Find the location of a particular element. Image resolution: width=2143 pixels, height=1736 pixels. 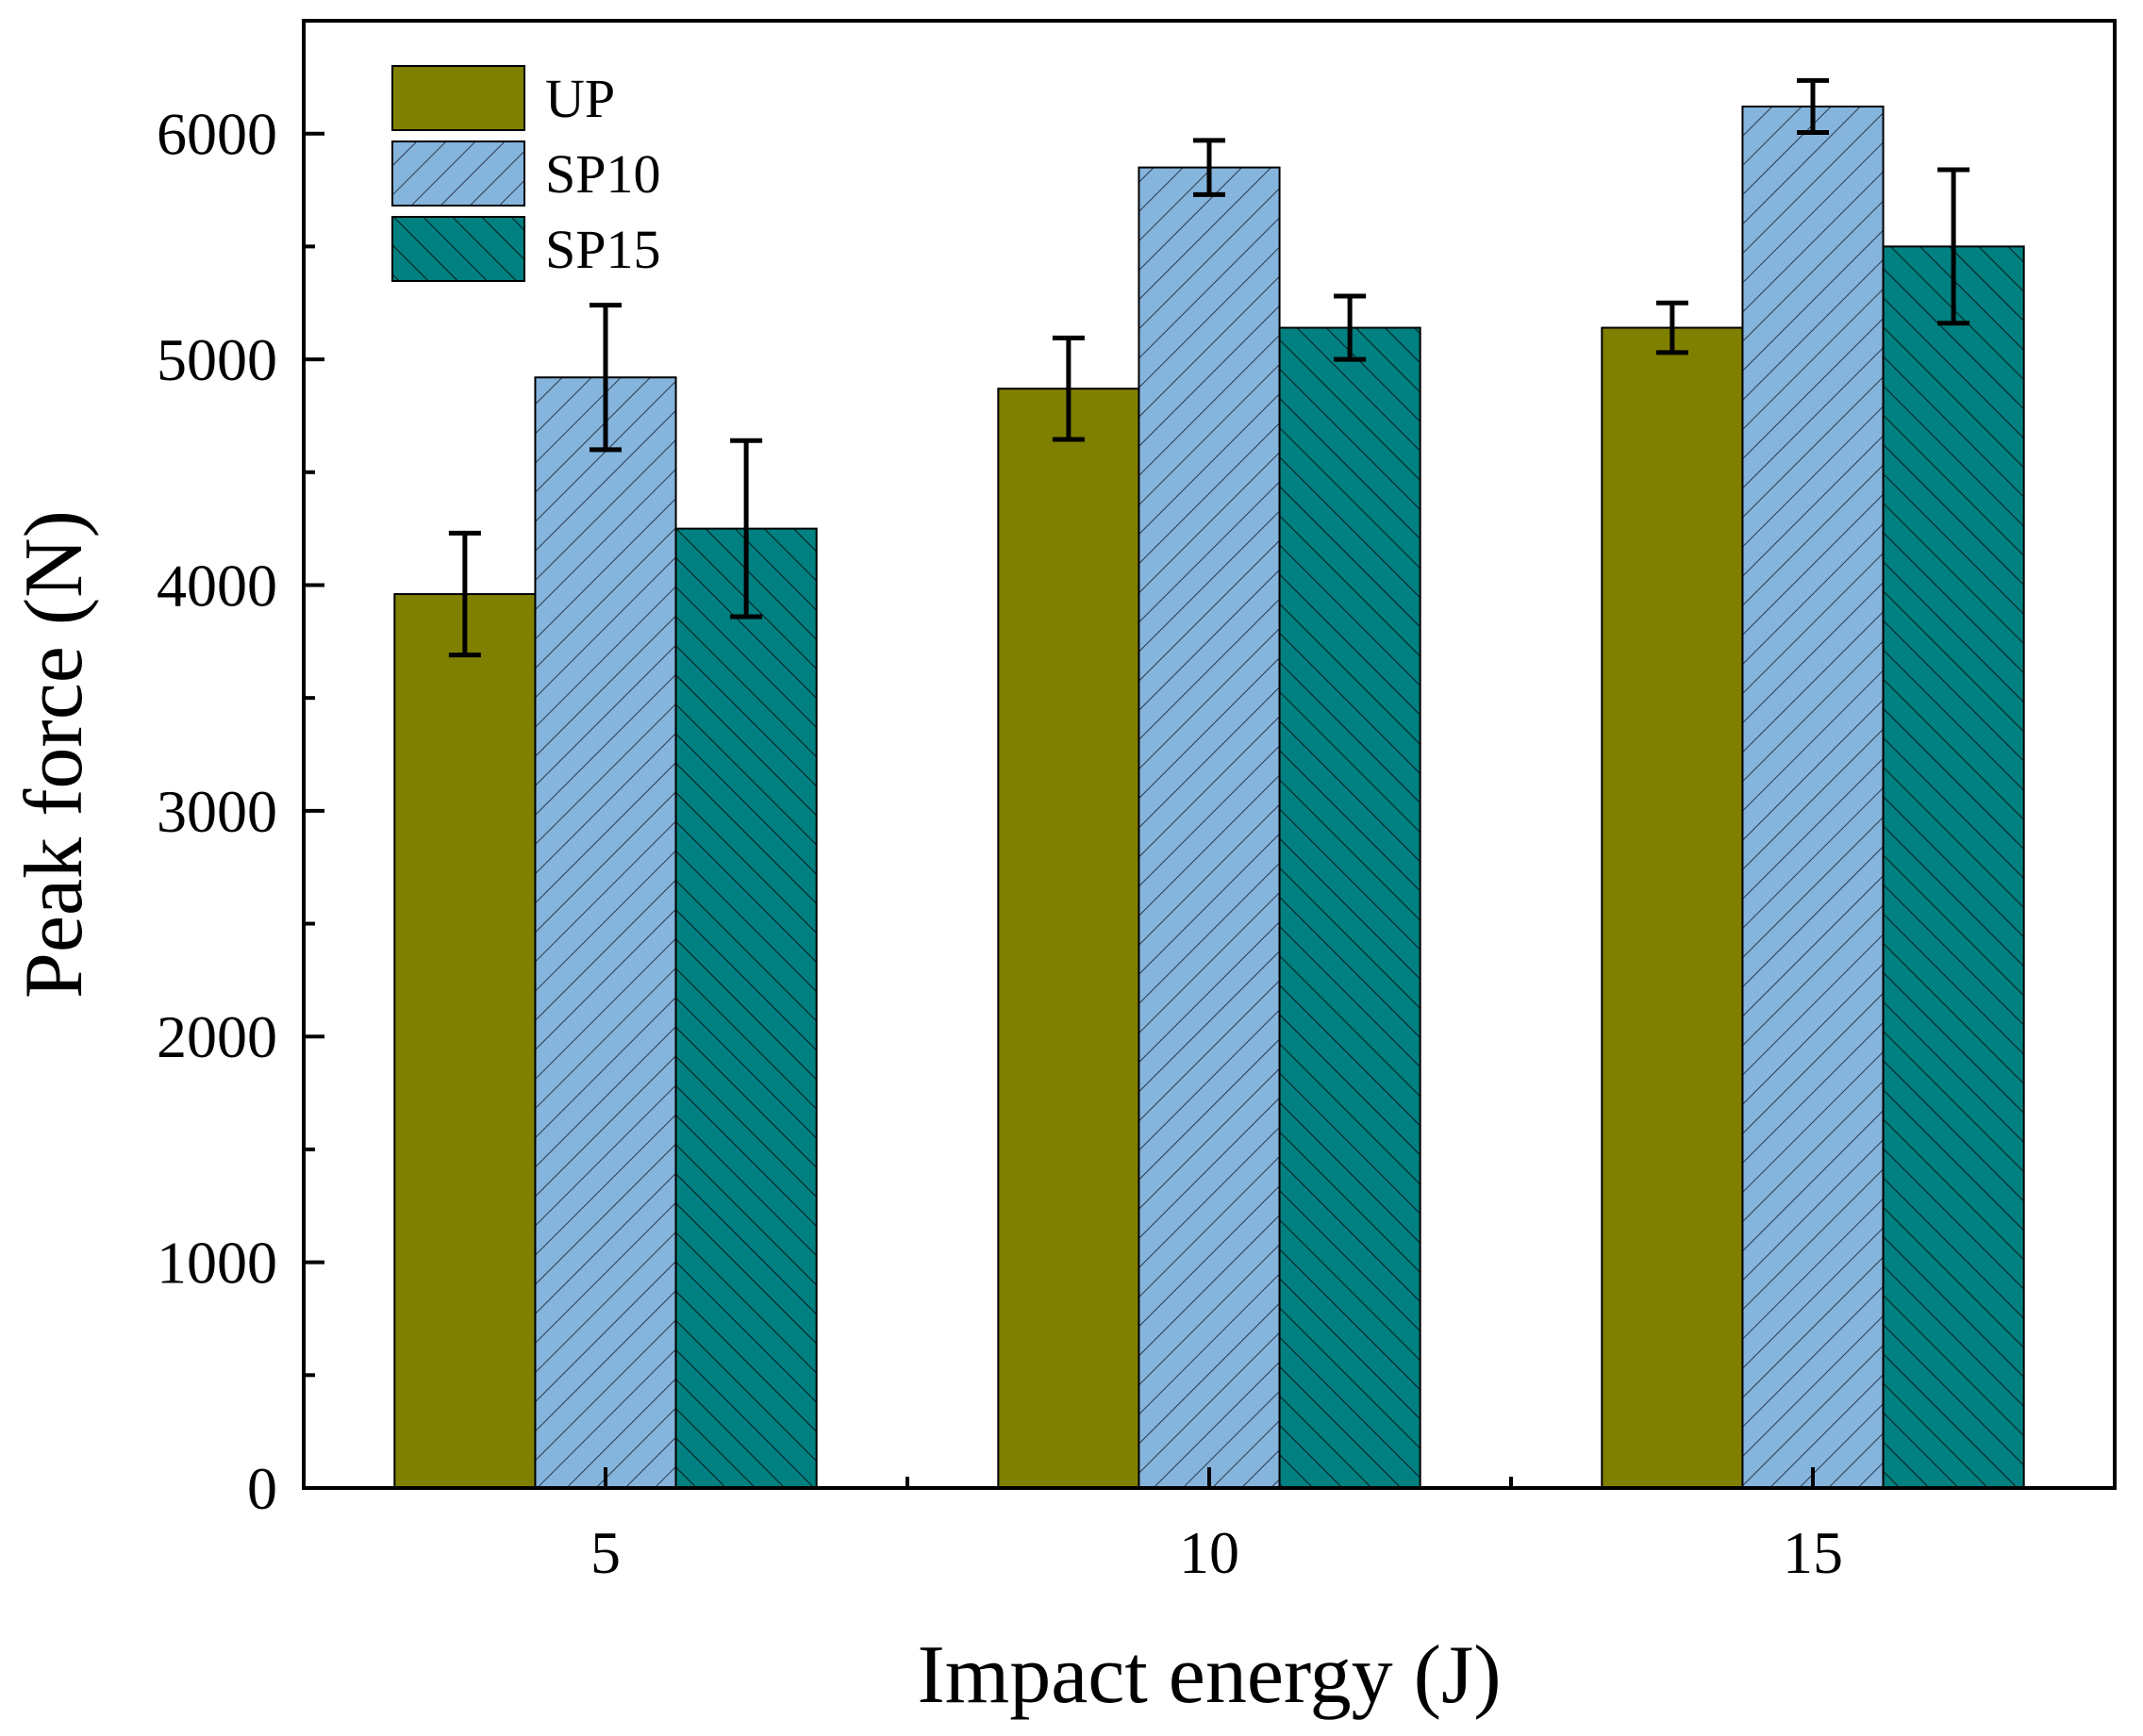

legend-item-sp10: SP10 is located at coordinates (526, 174).